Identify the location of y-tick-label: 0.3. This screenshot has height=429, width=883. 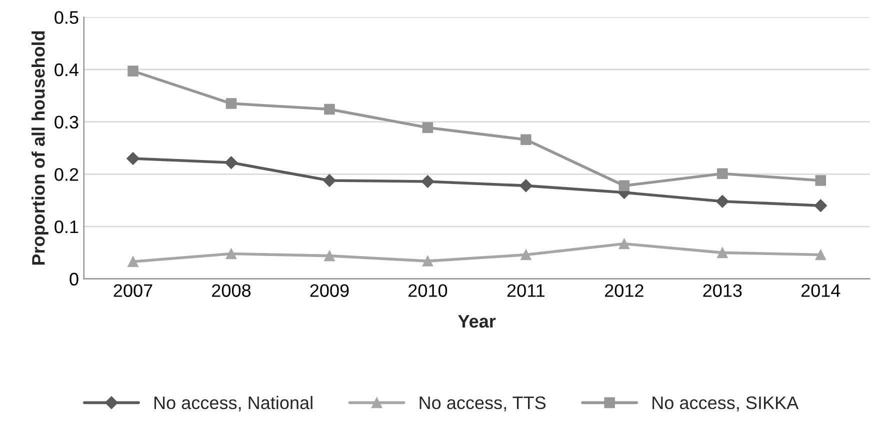
(66, 122).